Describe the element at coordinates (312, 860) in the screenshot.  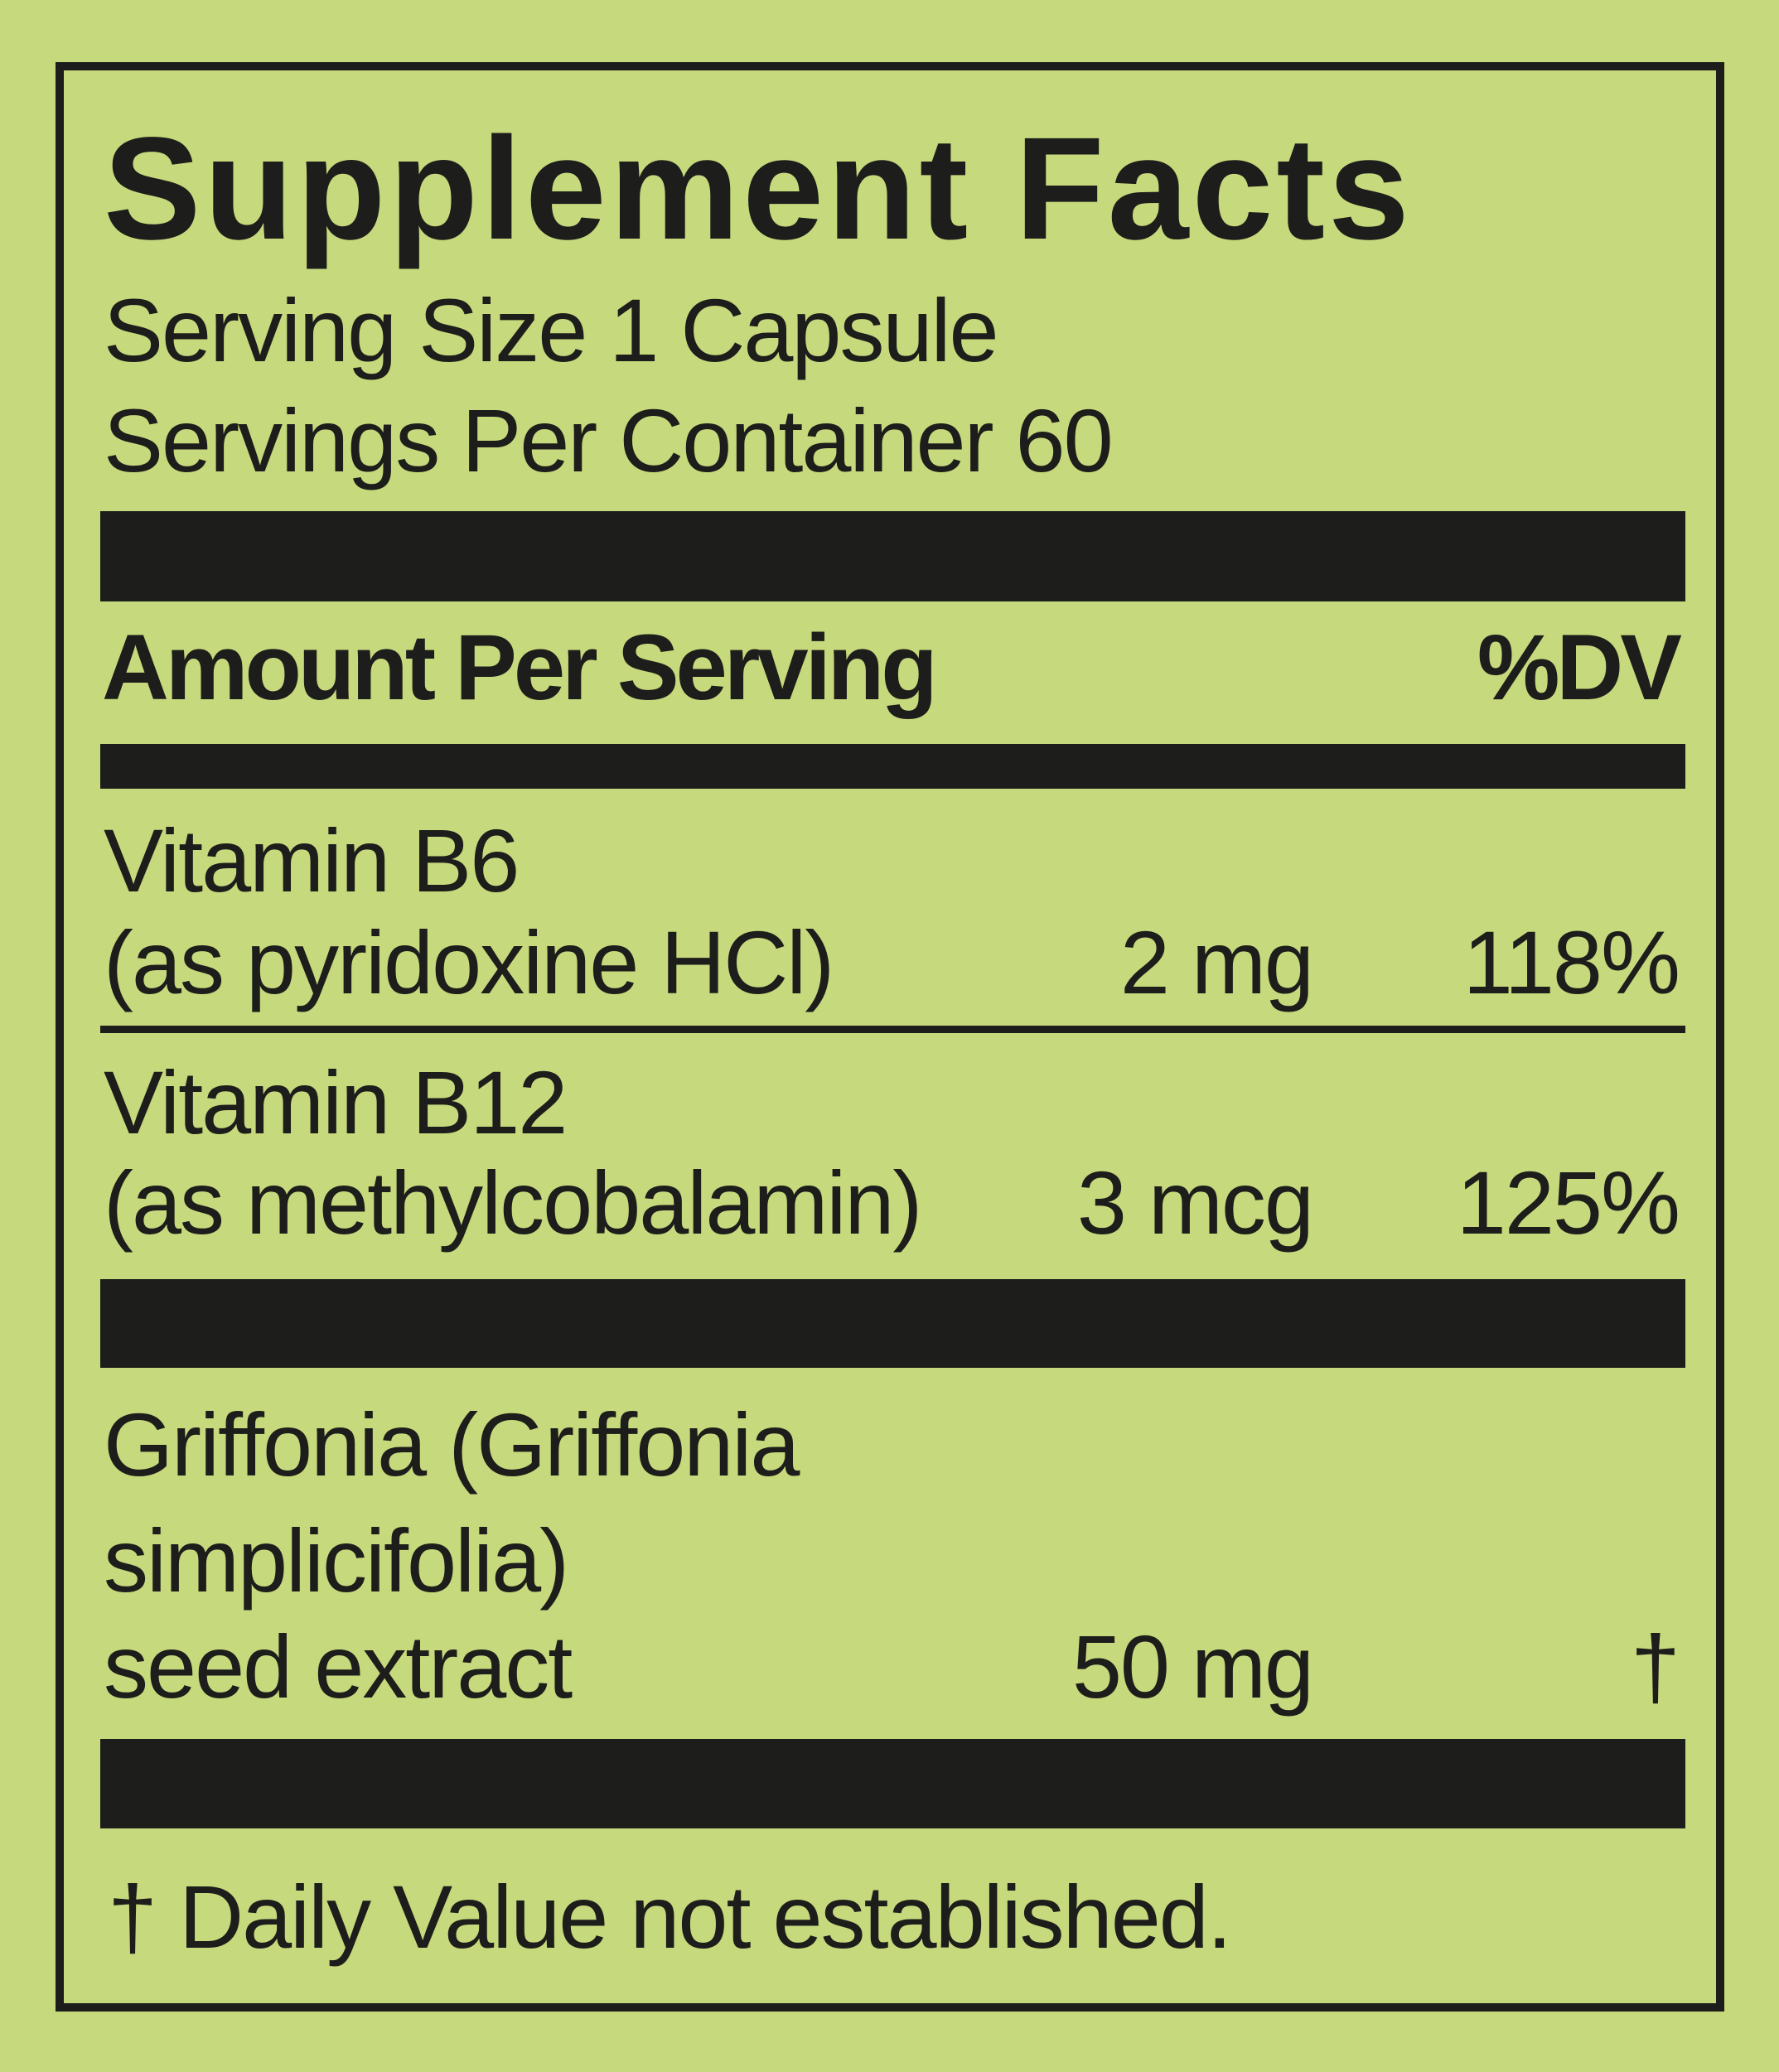
I see `nutrient-name: Vitamin B6` at that location.